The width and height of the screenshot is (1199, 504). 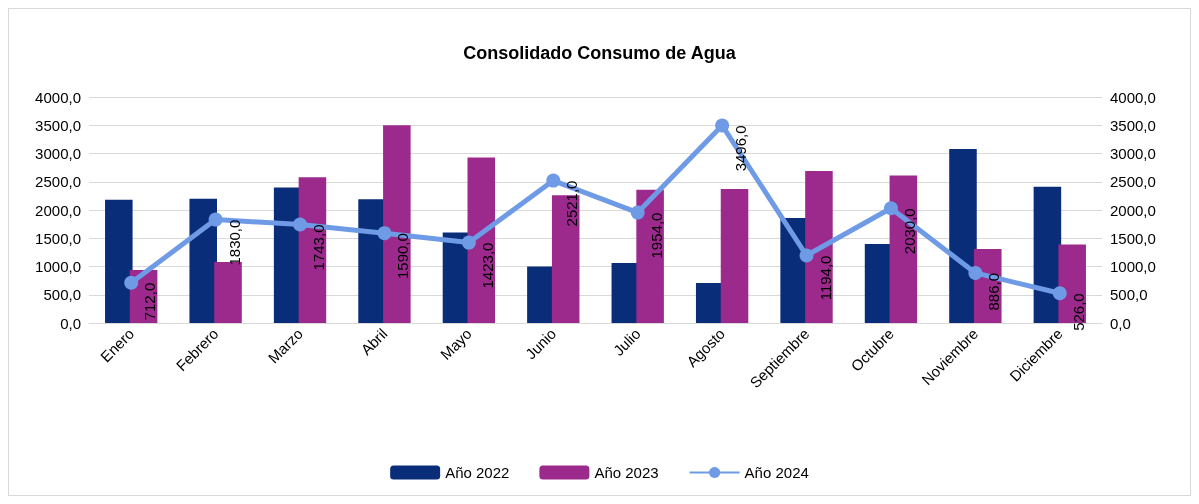 I want to click on y2-tick-label: 4000,0, so click(x=1133, y=97).